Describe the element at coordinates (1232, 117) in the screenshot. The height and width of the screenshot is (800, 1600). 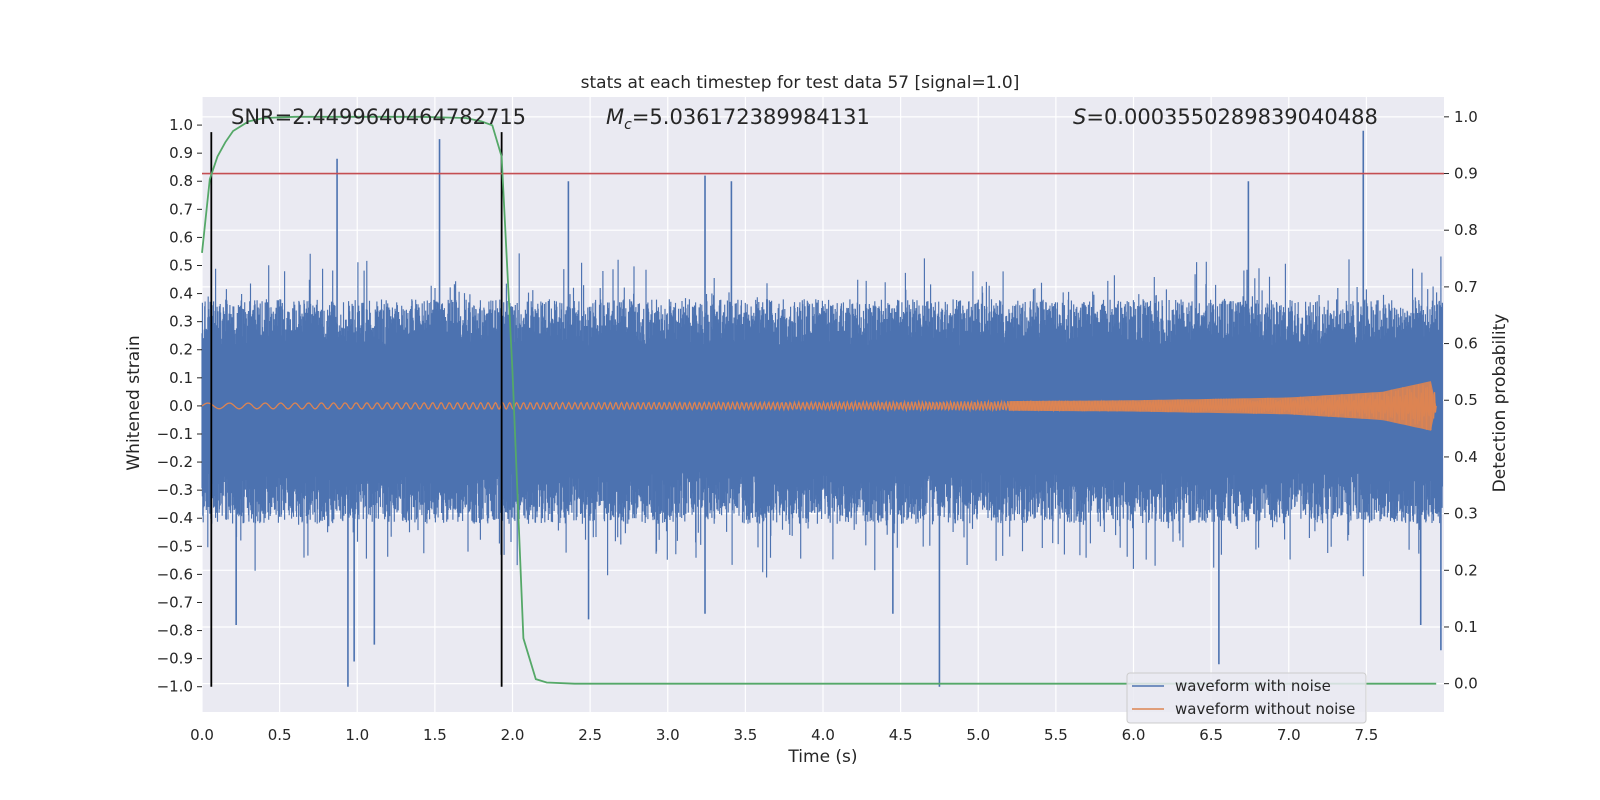
I see `s-value: =0.0003550289839040488` at that location.